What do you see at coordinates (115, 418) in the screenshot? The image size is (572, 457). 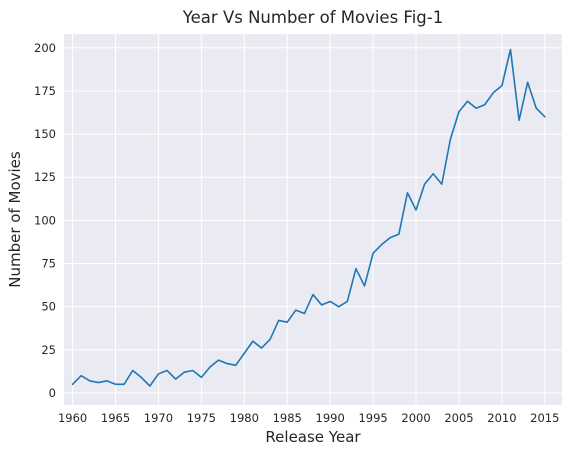 I see `x-tick-label-1965: 1965` at bounding box center [115, 418].